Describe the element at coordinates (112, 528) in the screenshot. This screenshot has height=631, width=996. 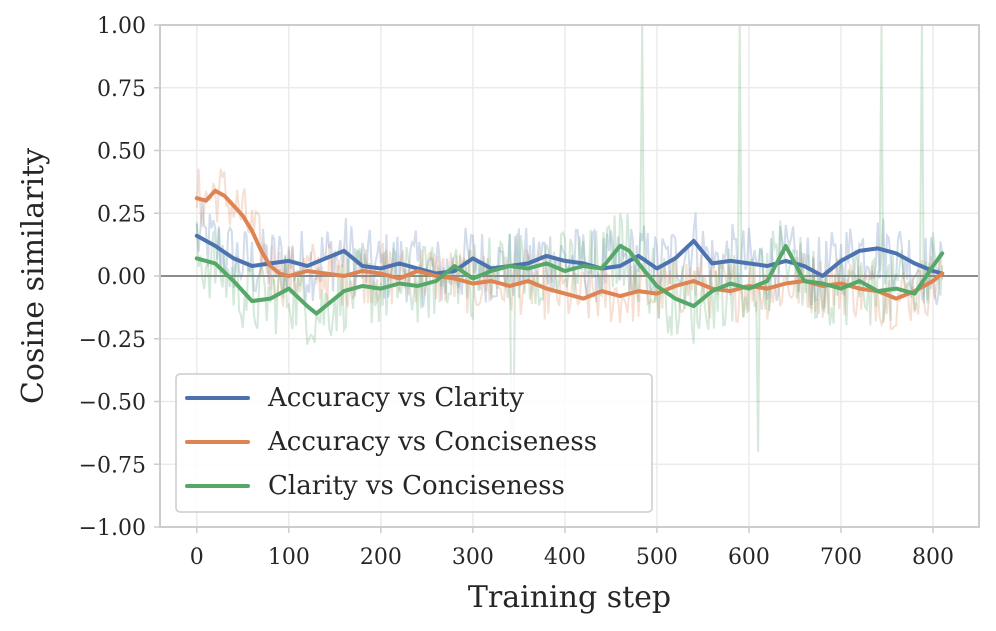
I see `y-tick-label: −1.00` at that location.